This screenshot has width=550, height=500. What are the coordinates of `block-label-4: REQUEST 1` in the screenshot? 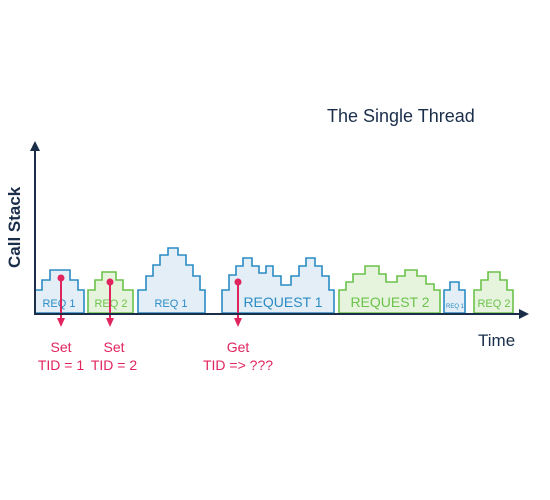 It's located at (282, 302).